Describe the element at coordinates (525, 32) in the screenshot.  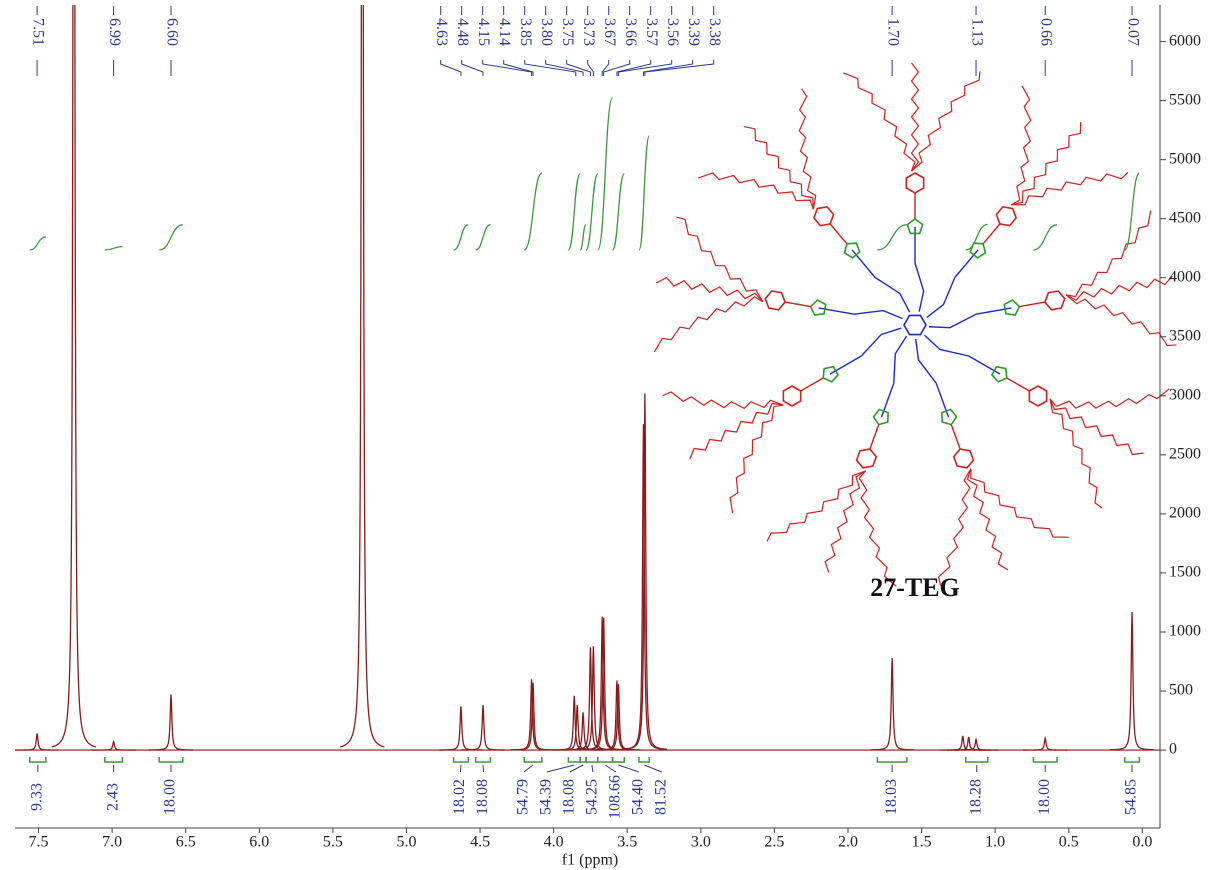
I see `peak-label: 3.85` at that location.